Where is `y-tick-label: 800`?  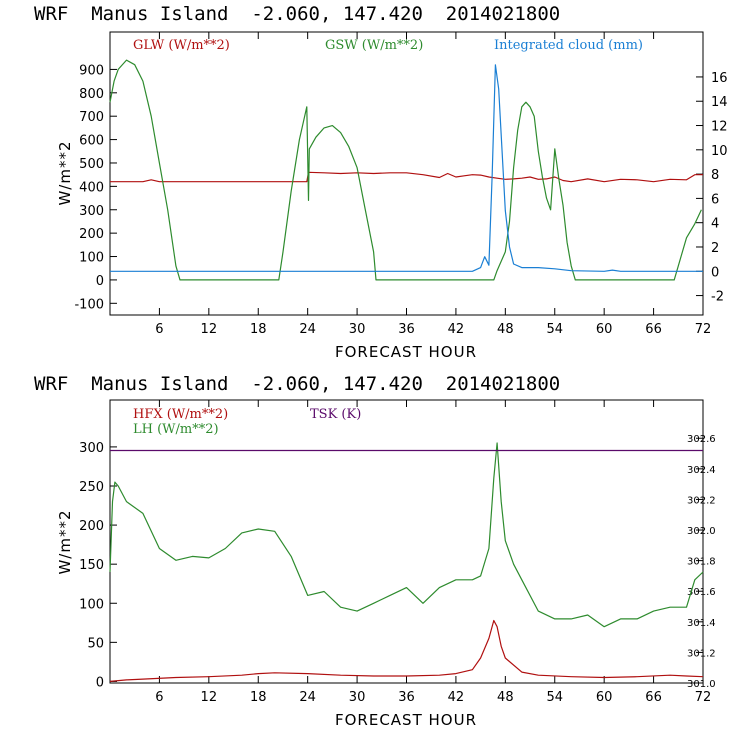
y-tick-label: 800 is located at coordinates (91, 94).